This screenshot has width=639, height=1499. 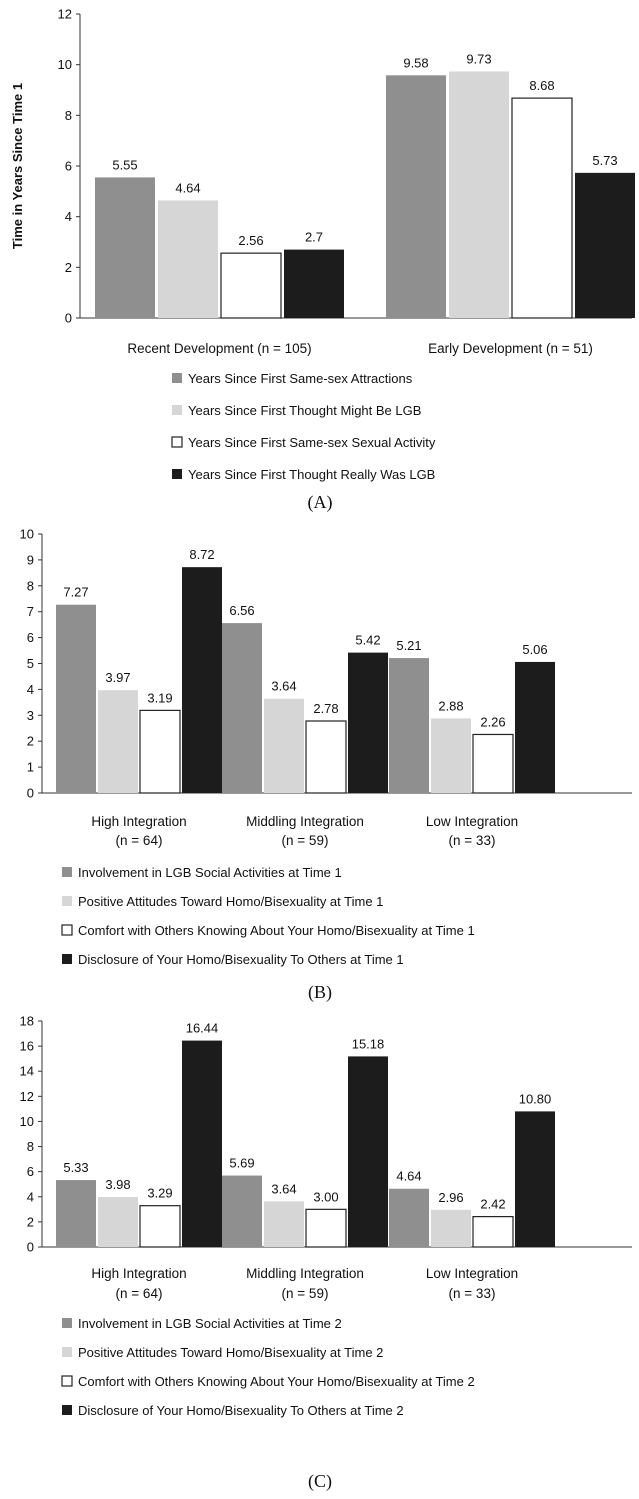 I want to click on data-label: 3.97, so click(x=117, y=677).